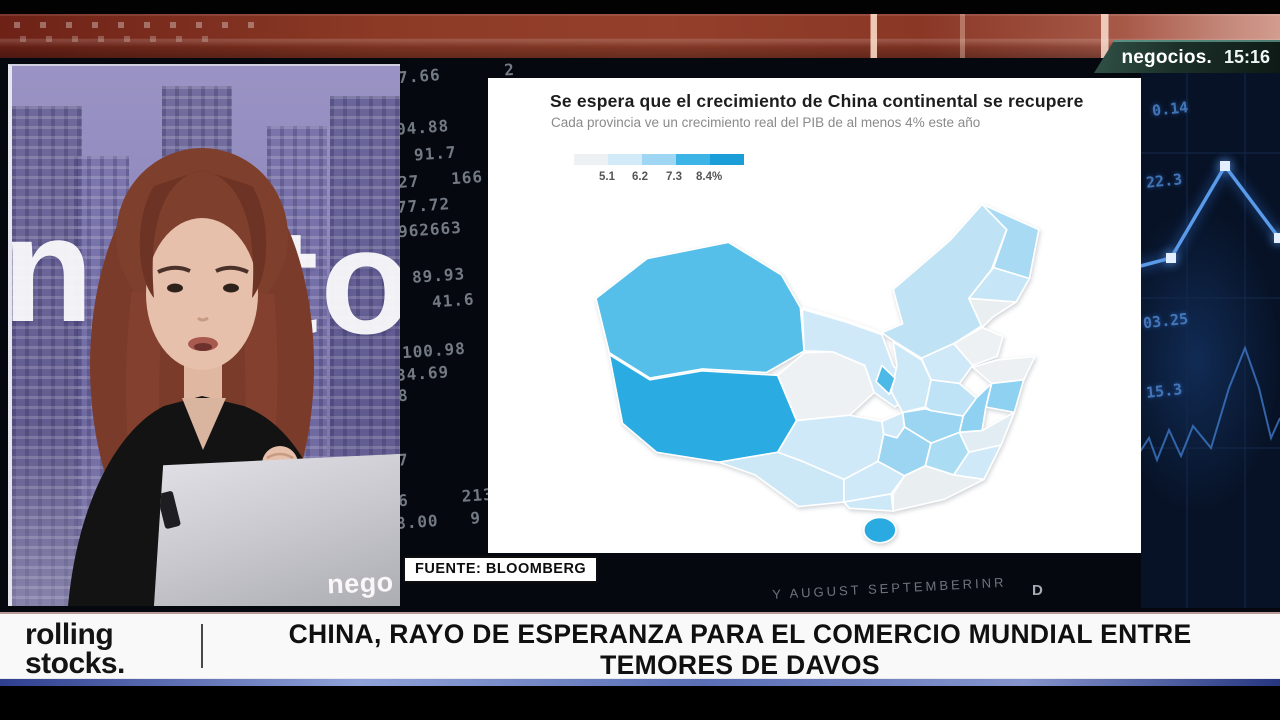 This screenshot has width=1280, height=720. I want to click on legend-tick: 8.4%, so click(709, 177).